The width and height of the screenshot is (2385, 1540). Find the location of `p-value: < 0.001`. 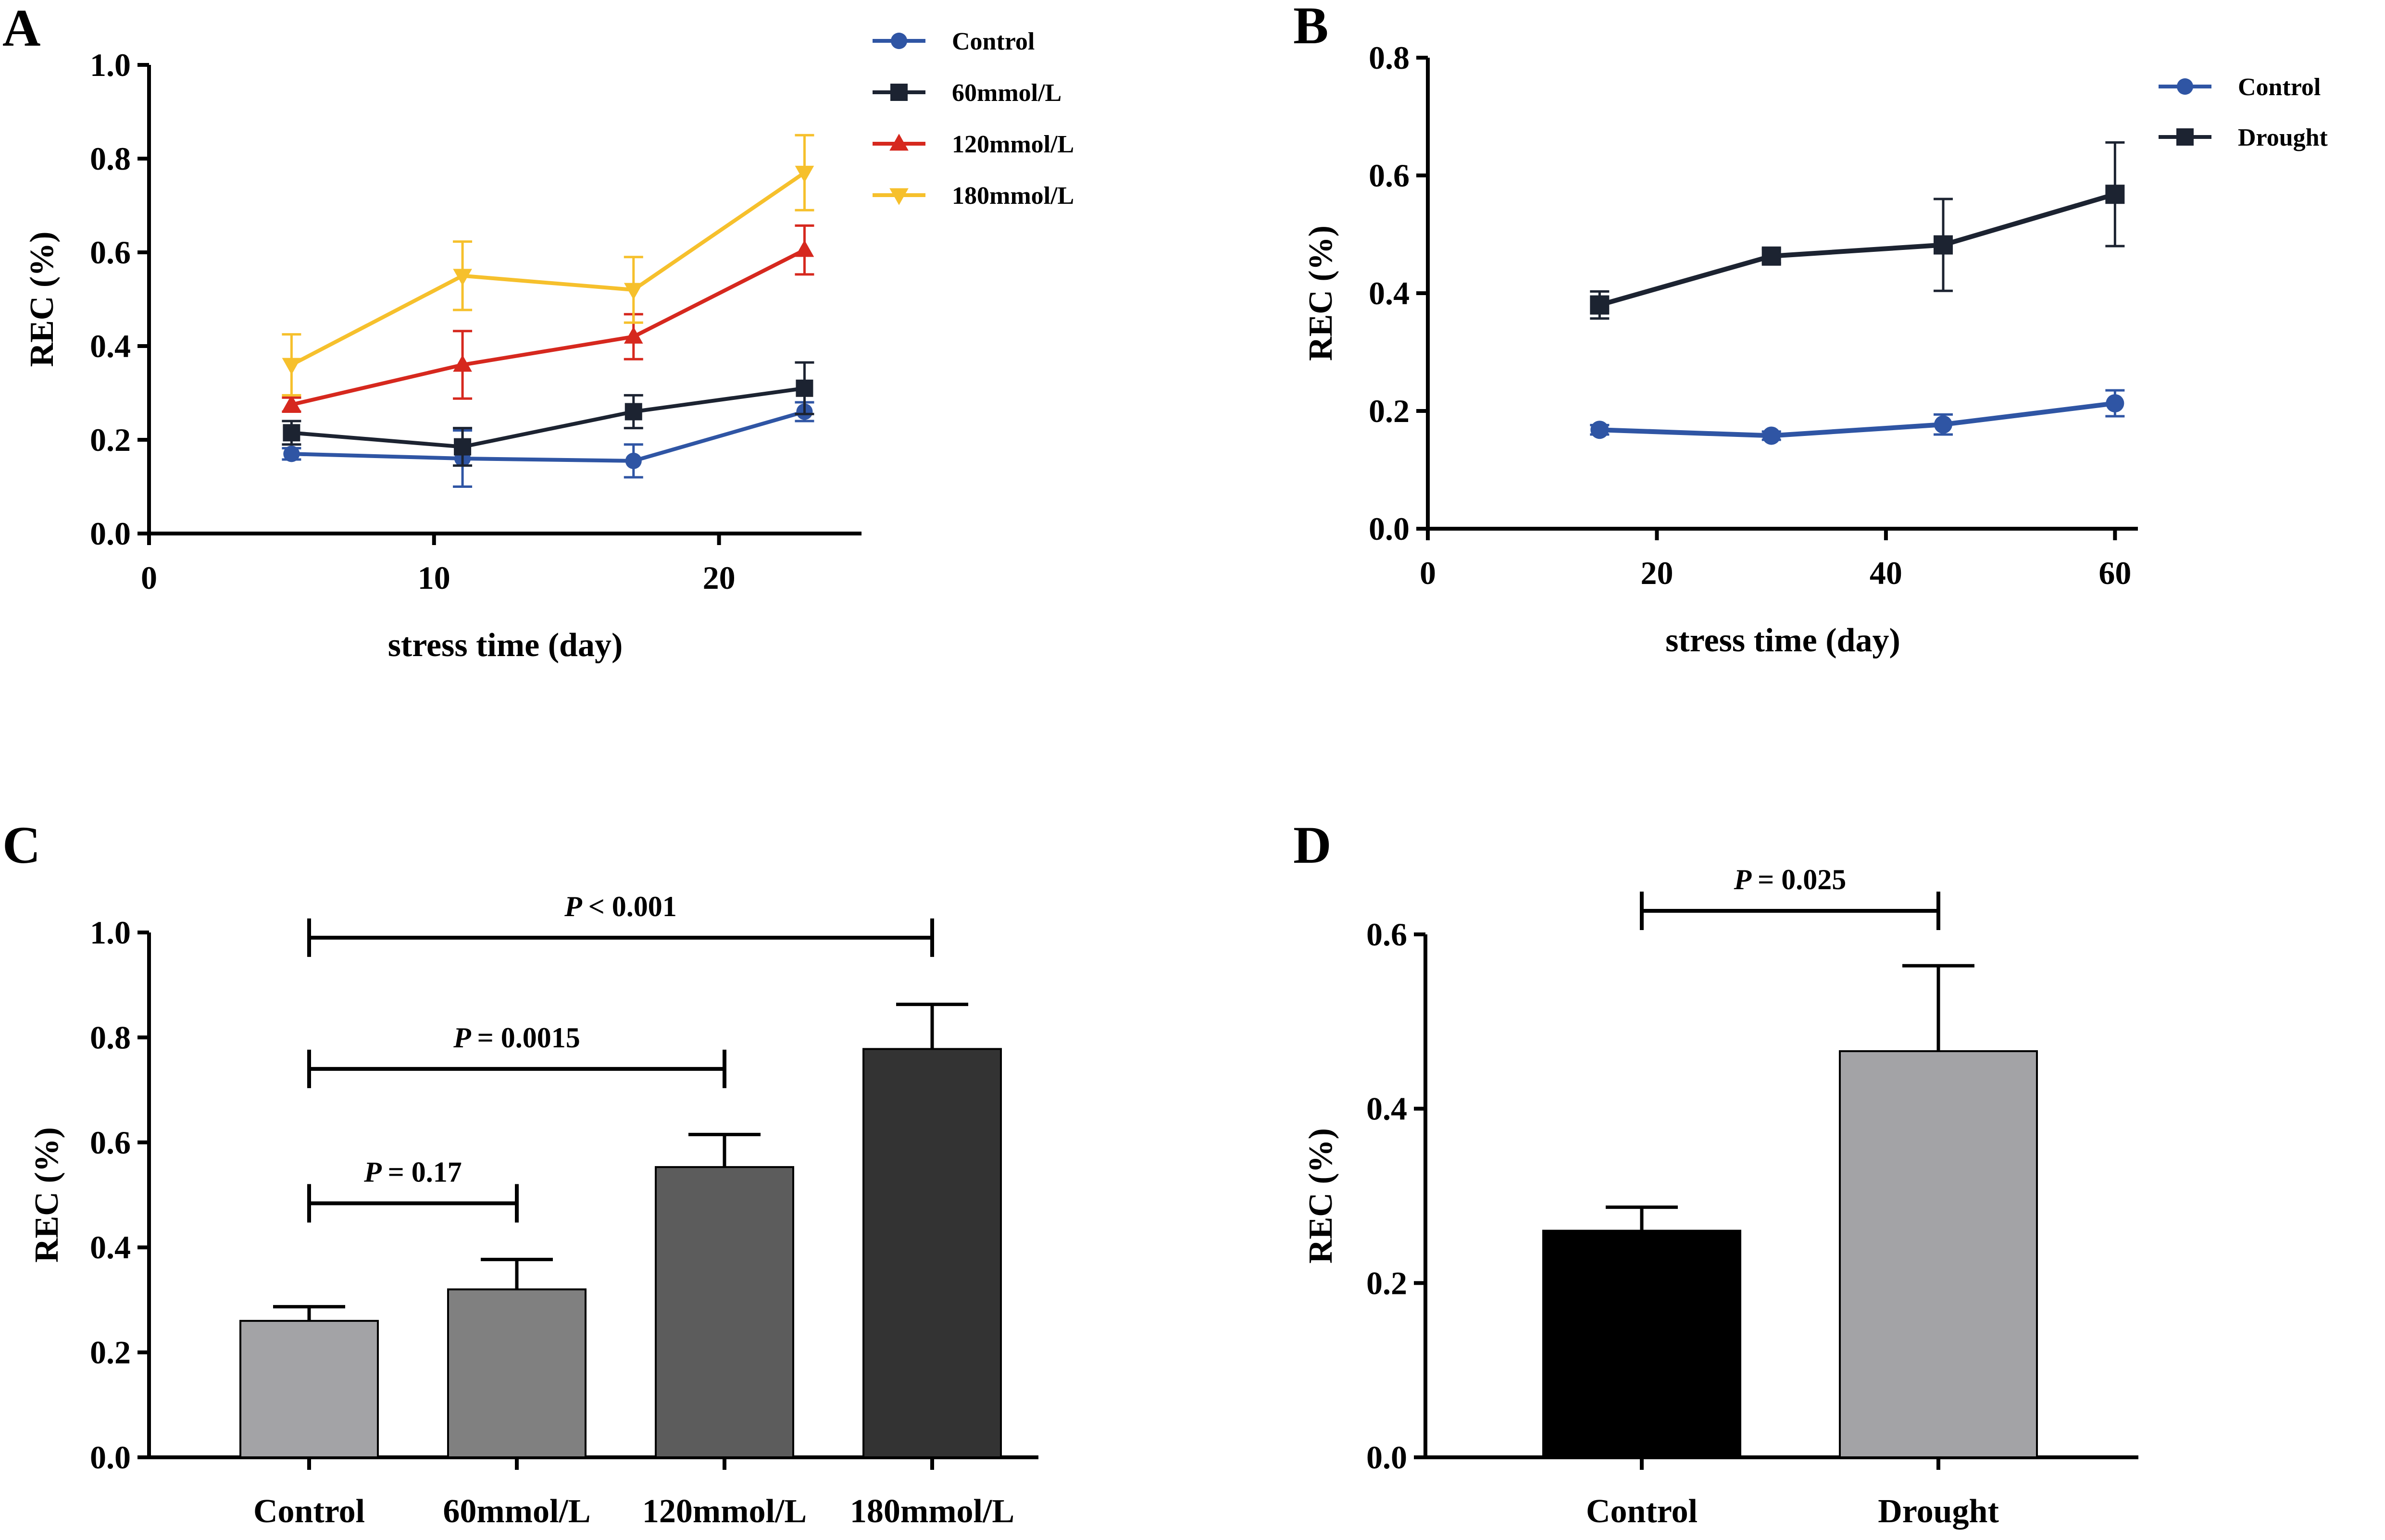

p-value: < 0.001 is located at coordinates (632, 906).